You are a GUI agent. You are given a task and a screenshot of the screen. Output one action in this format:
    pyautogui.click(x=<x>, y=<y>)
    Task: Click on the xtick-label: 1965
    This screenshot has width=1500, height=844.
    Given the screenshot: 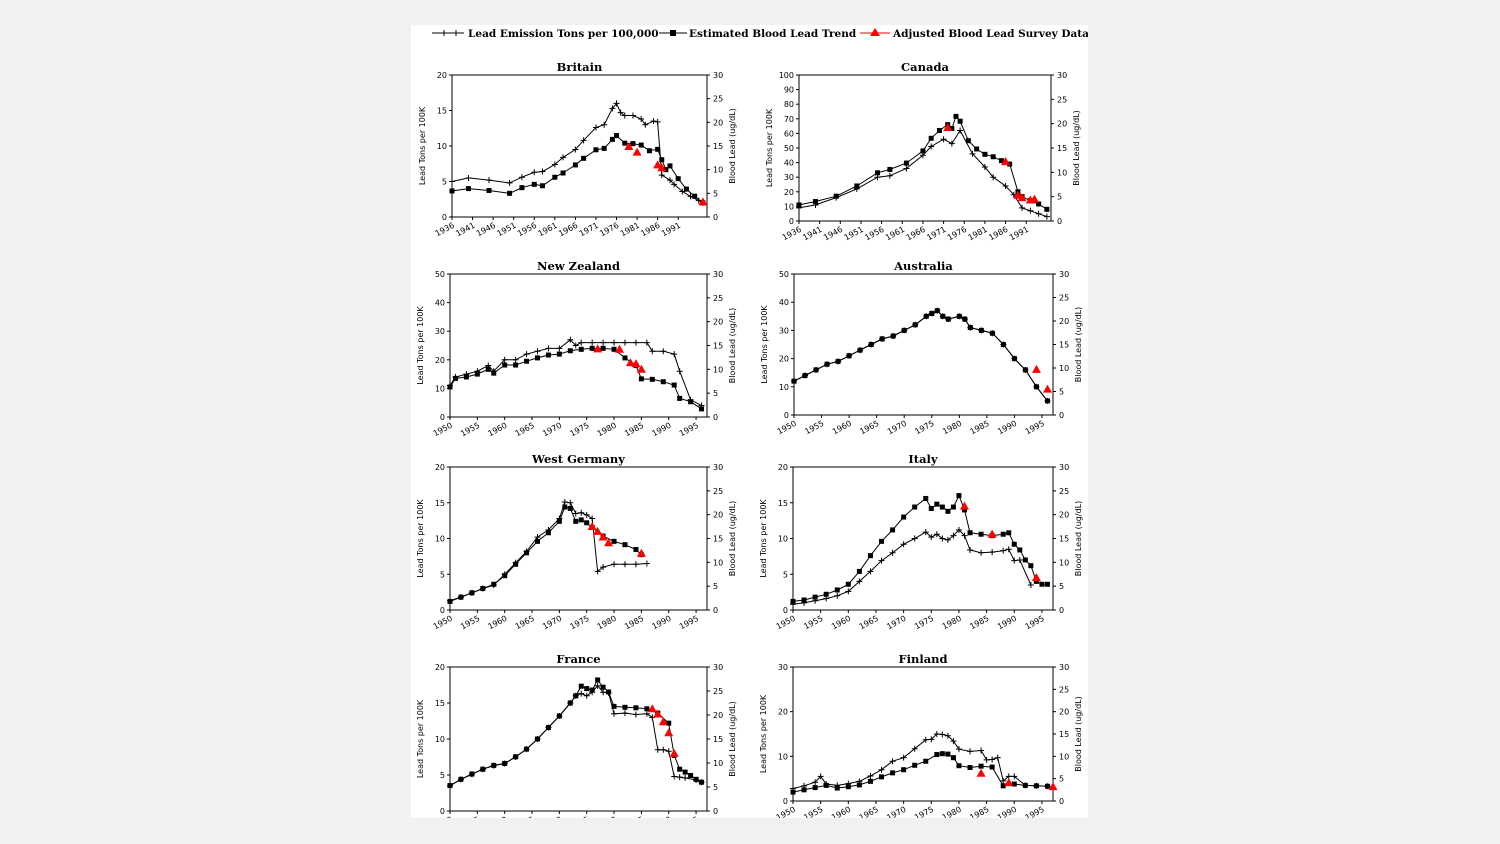 What is the action you would take?
    pyautogui.click(x=525, y=623)
    